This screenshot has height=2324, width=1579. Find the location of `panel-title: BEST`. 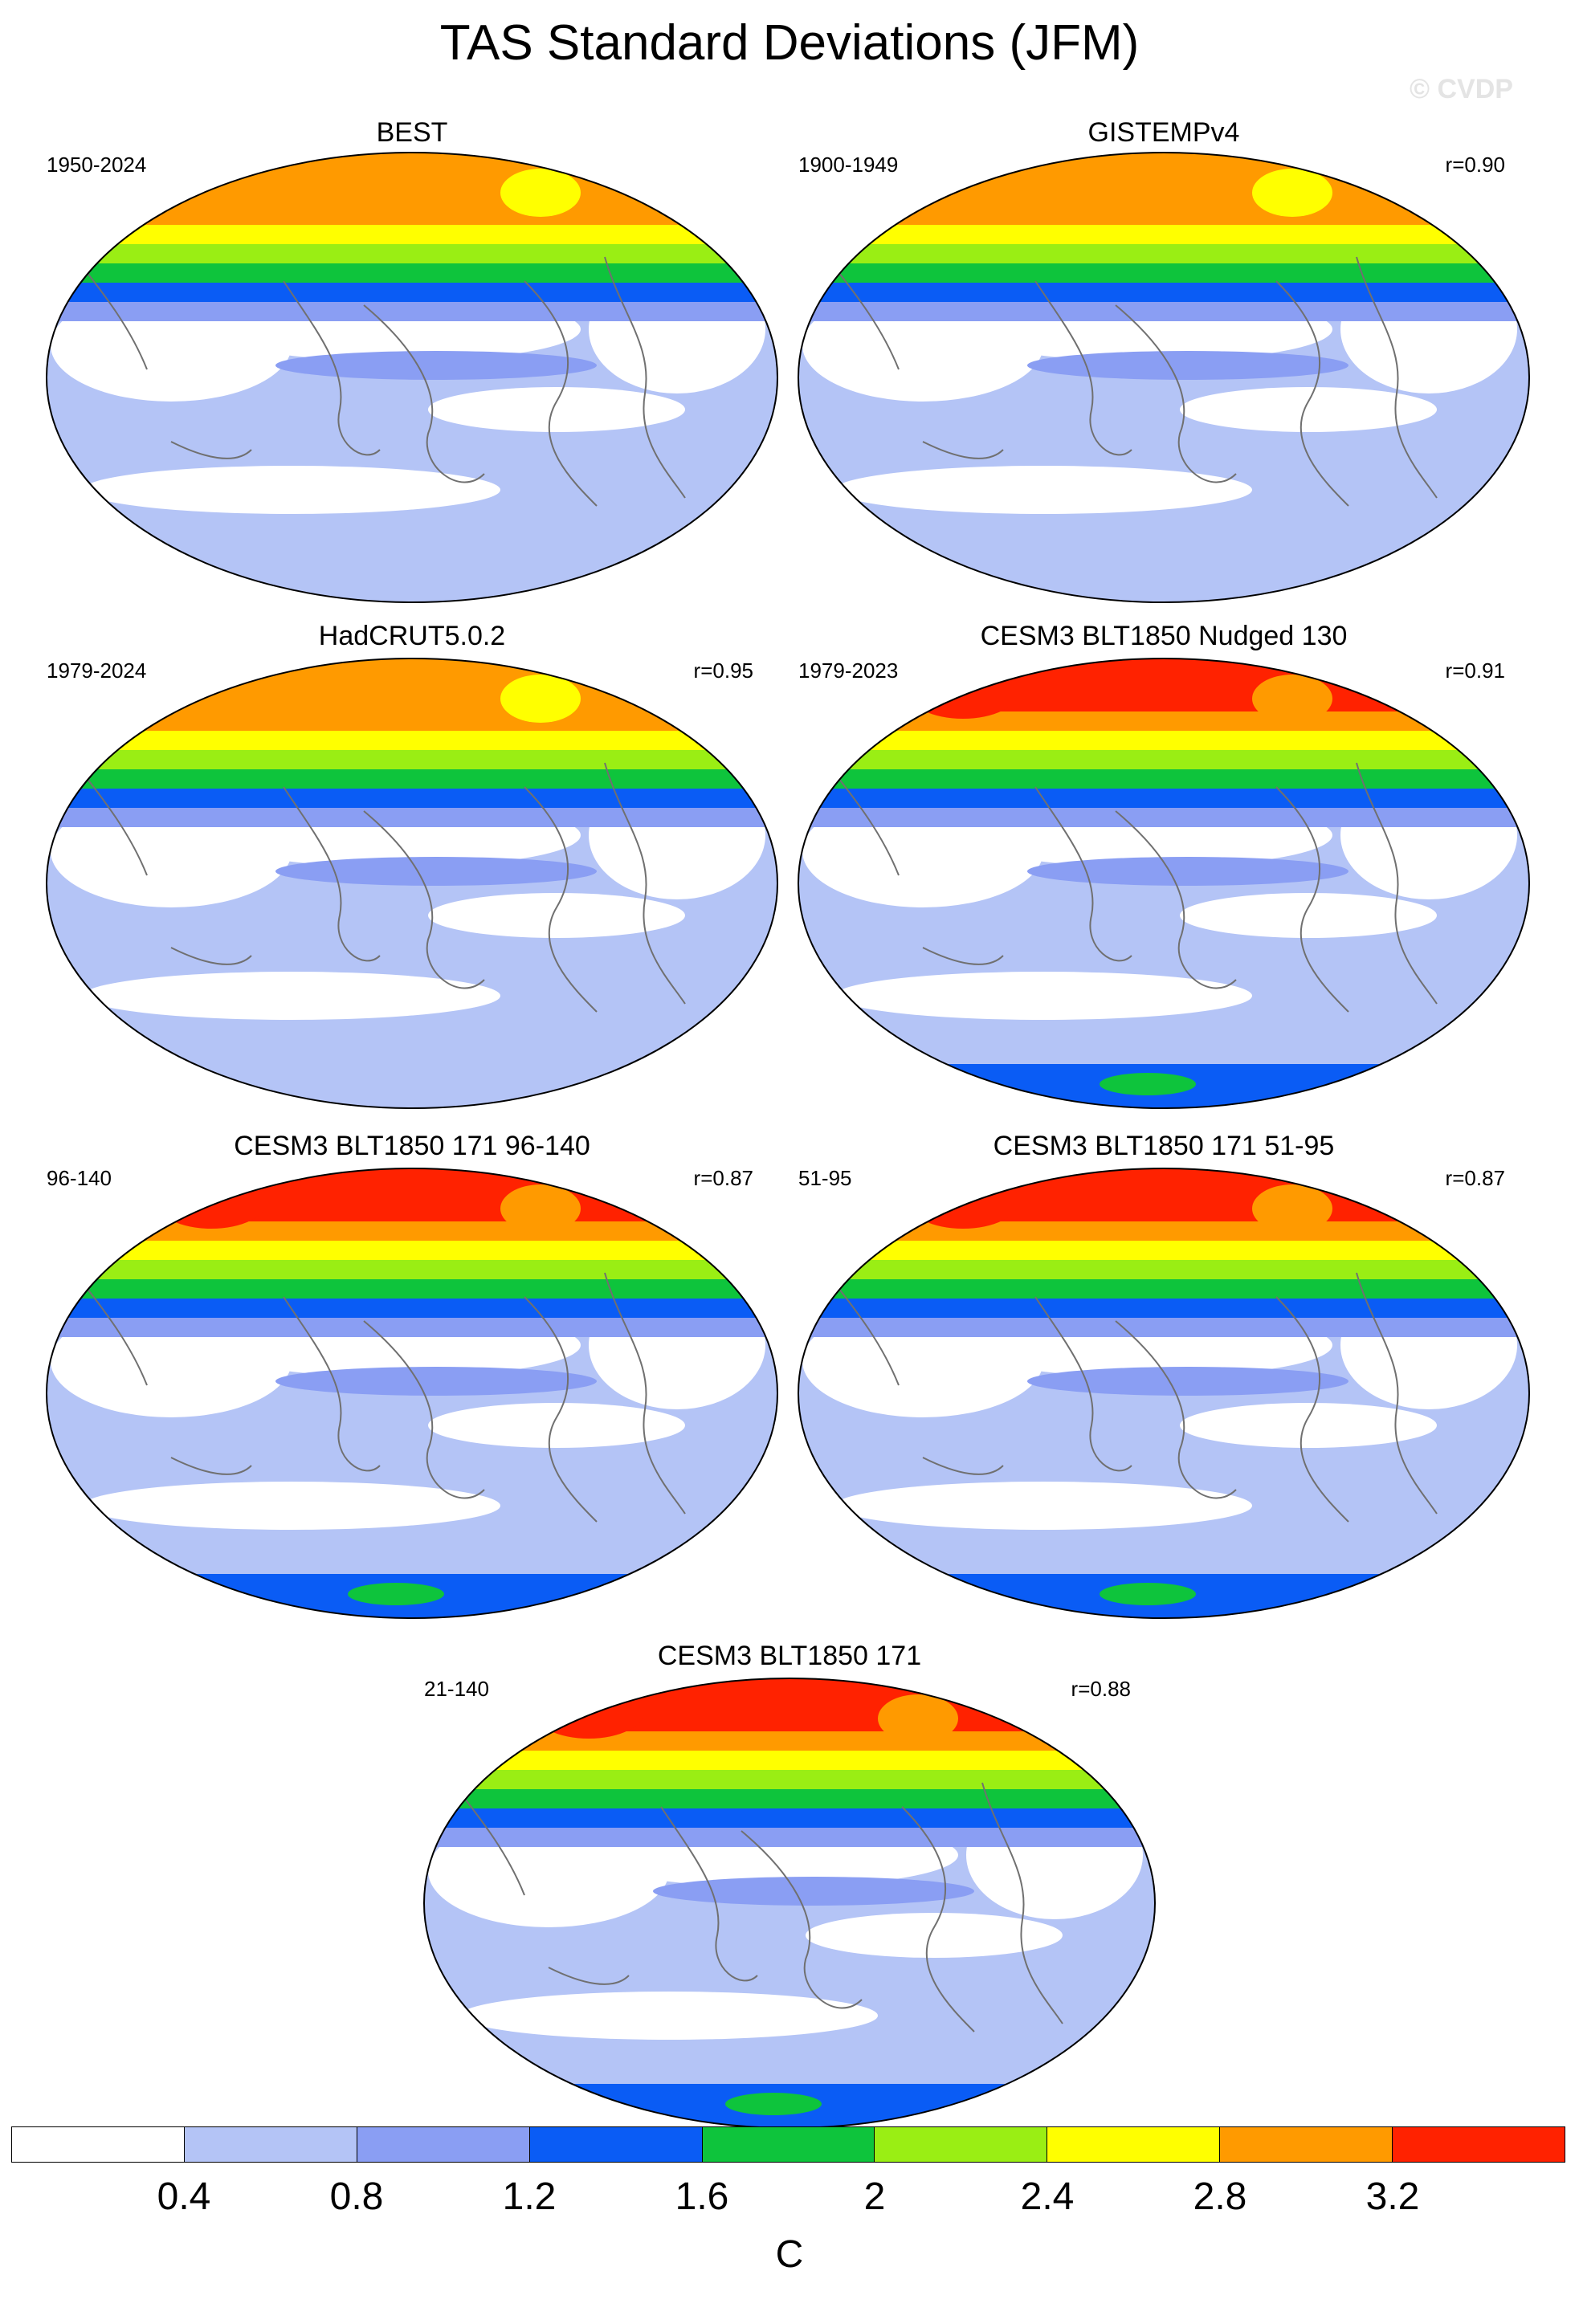

panel-title: BEST is located at coordinates (412, 133).